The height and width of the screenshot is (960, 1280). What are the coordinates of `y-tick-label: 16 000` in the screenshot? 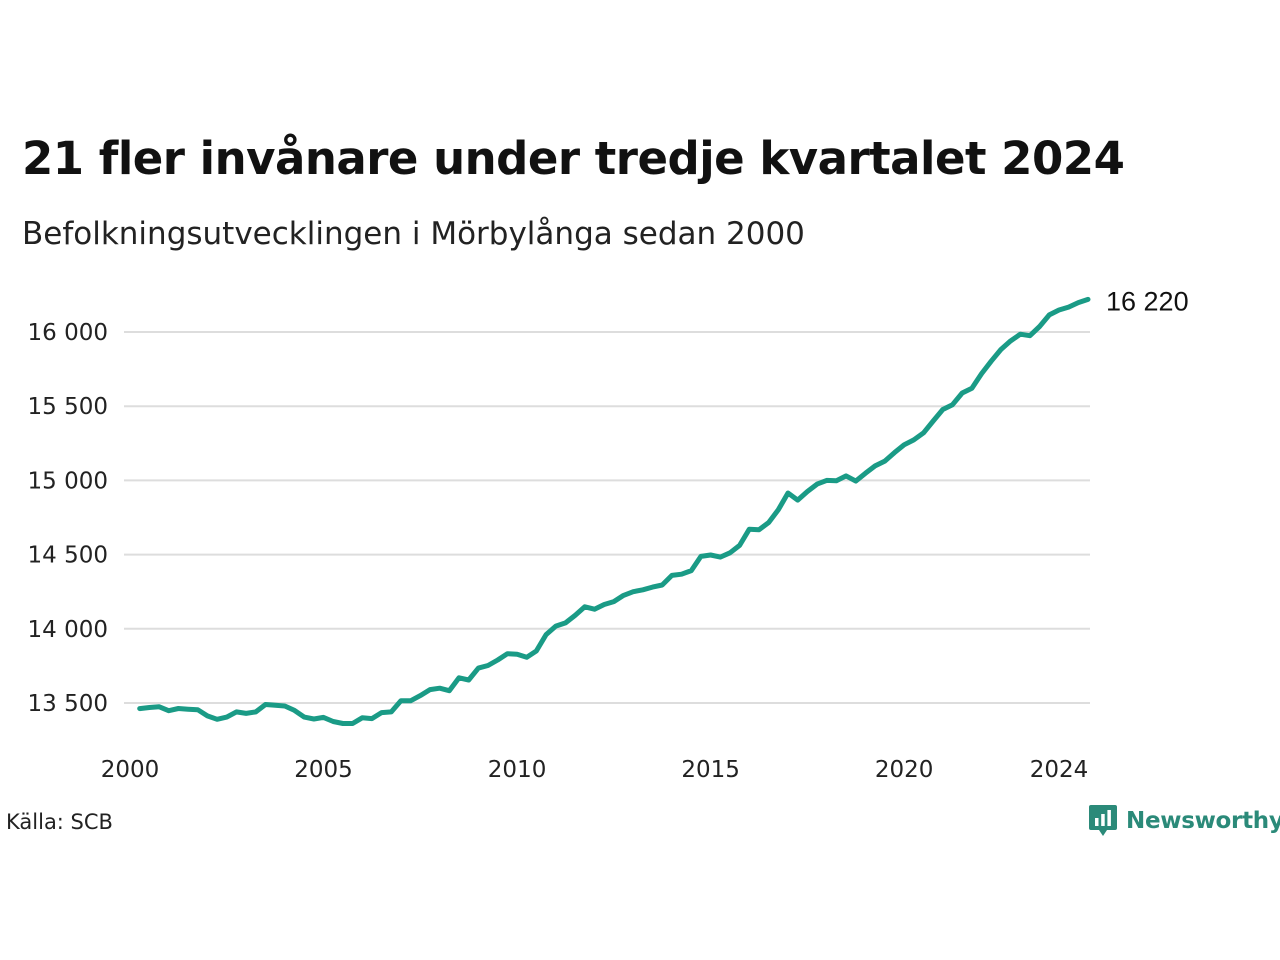 It's located at (68, 333).